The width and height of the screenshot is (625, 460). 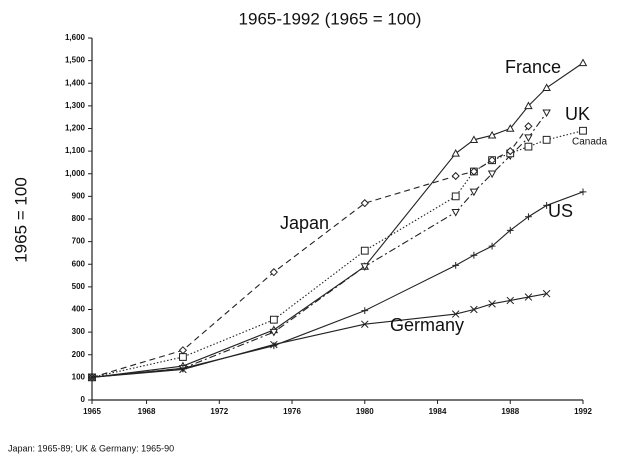 What do you see at coordinates (79, 331) in the screenshot?
I see `y-tick-label: 300` at bounding box center [79, 331].